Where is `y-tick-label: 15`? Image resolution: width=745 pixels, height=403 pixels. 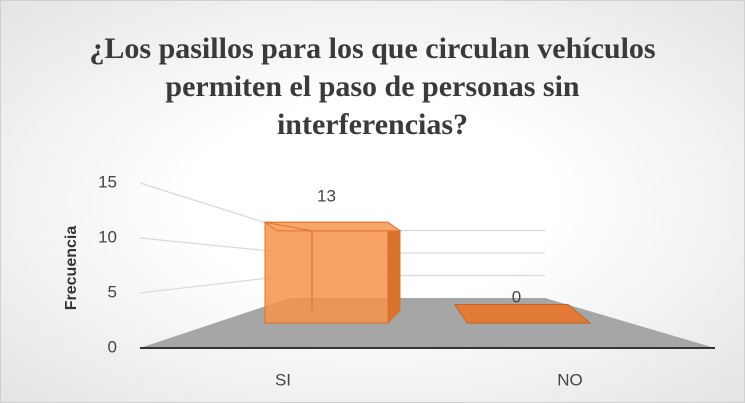
y-tick-label: 15 is located at coordinates (107, 181).